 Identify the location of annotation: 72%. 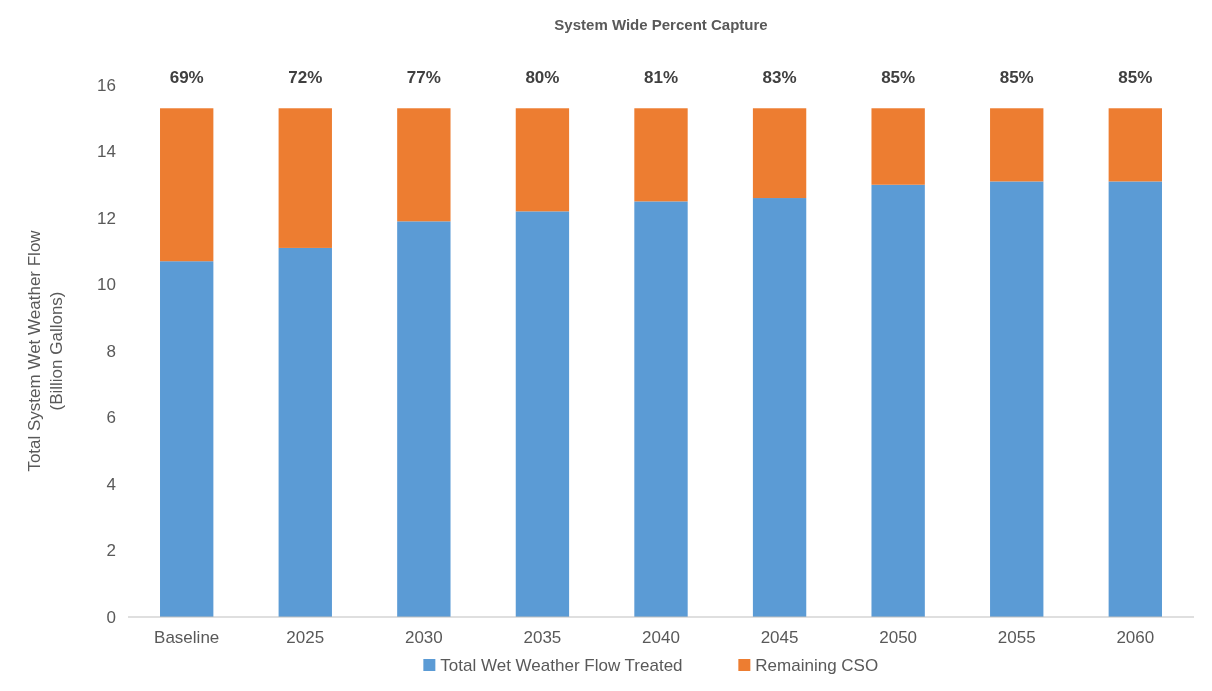
(305, 77).